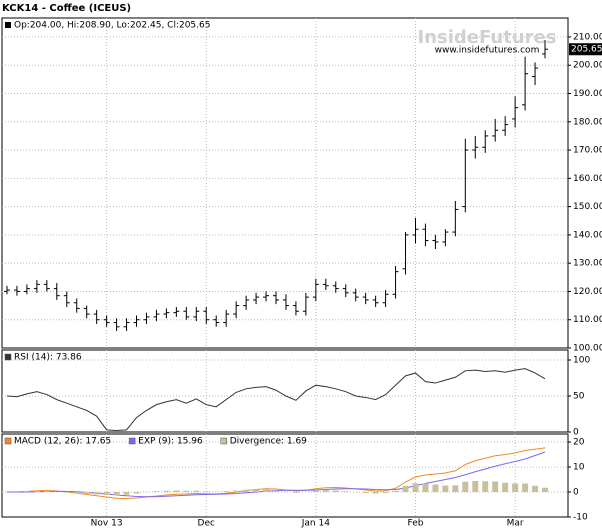 This screenshot has width=602, height=531. What do you see at coordinates (268, 442) in the screenshot?
I see `legend-text: Divergence: 1.69` at bounding box center [268, 442].